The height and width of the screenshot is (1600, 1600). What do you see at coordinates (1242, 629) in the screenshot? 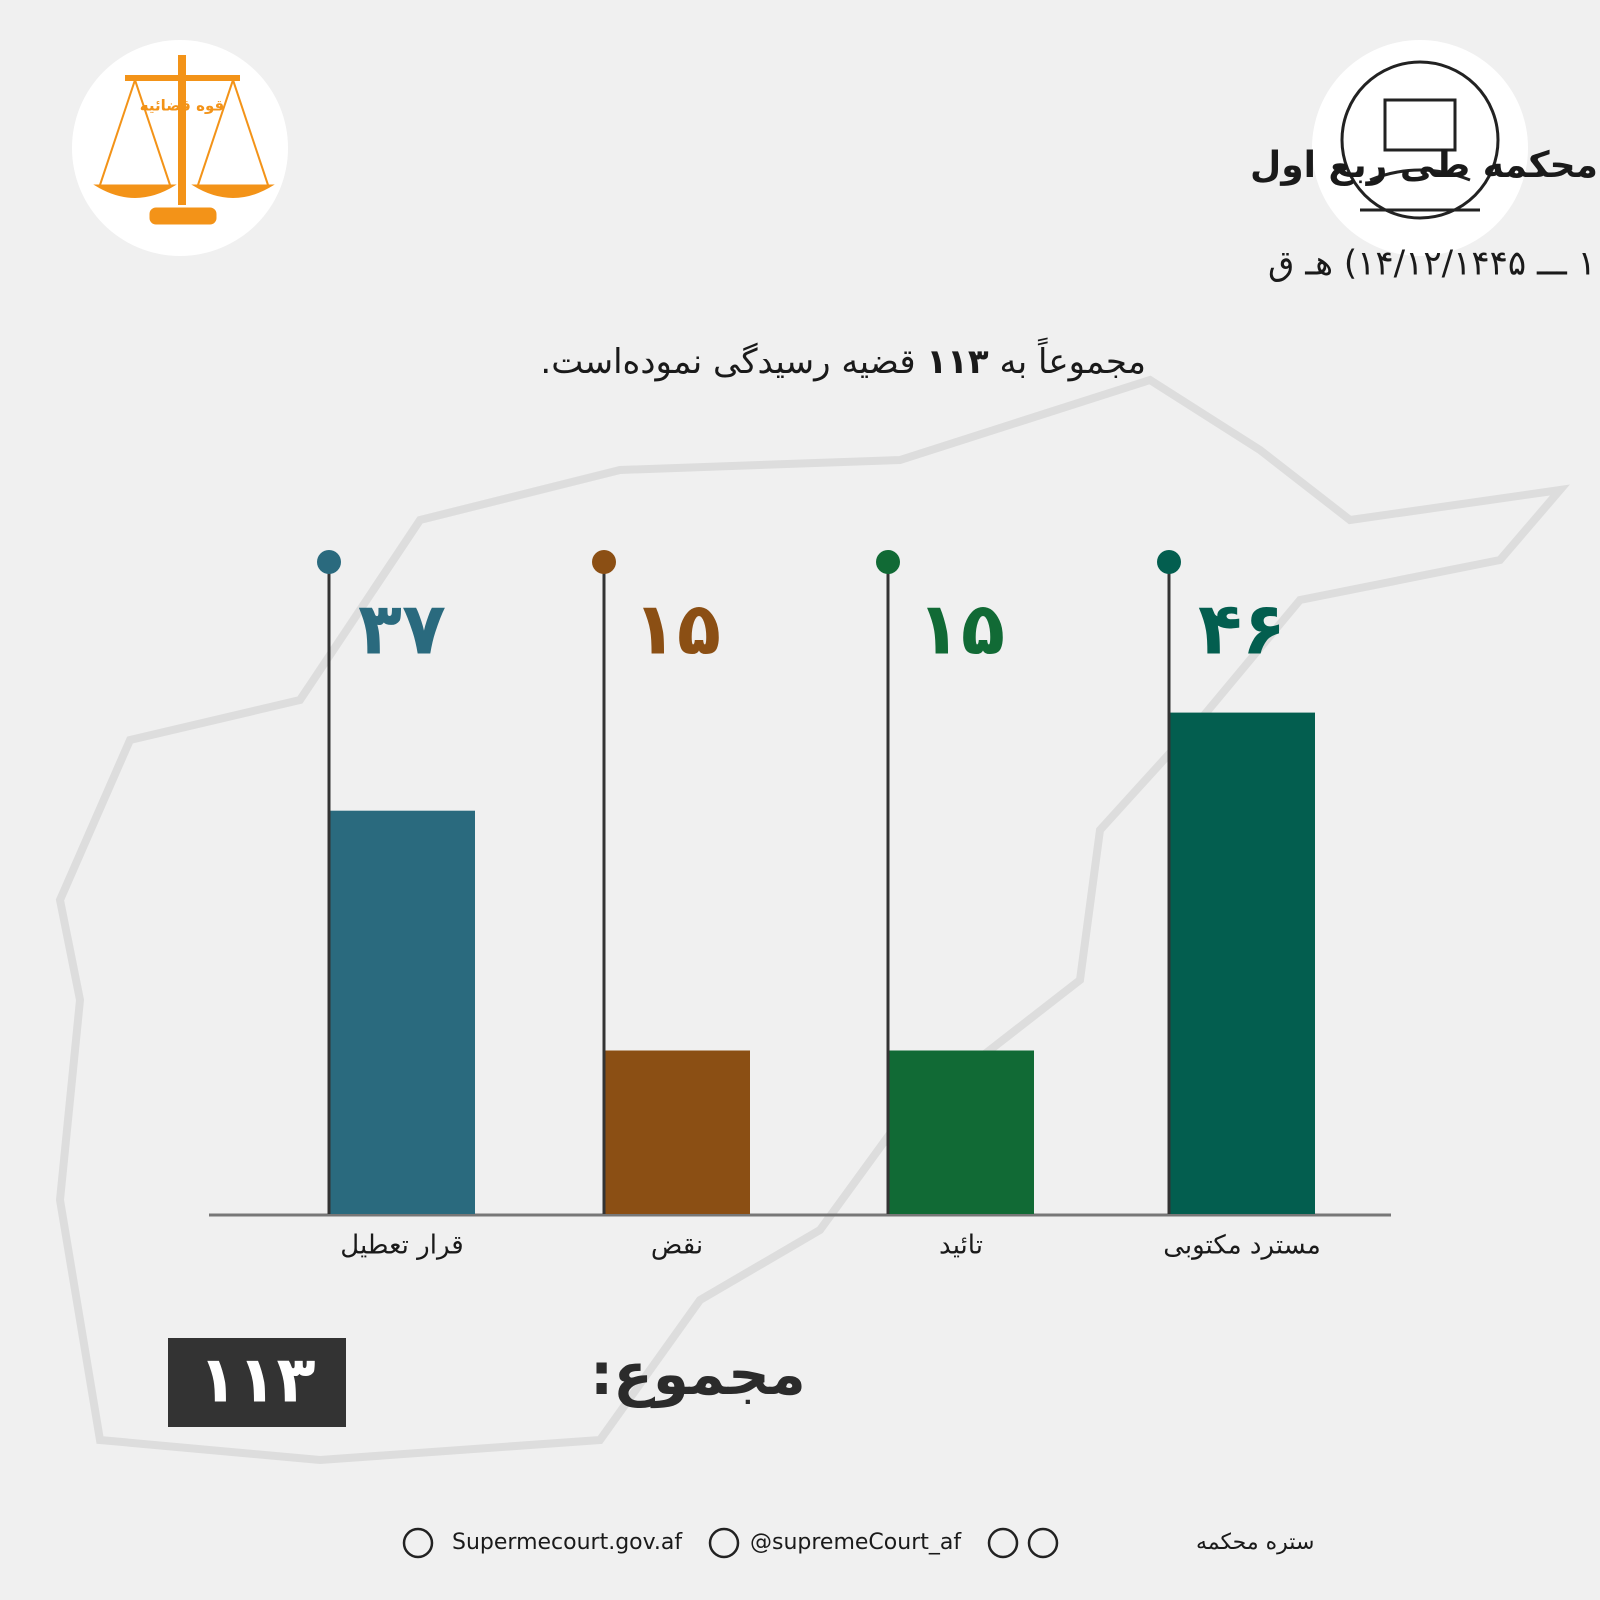
I see `value-label: ۴۶` at bounding box center [1242, 629].